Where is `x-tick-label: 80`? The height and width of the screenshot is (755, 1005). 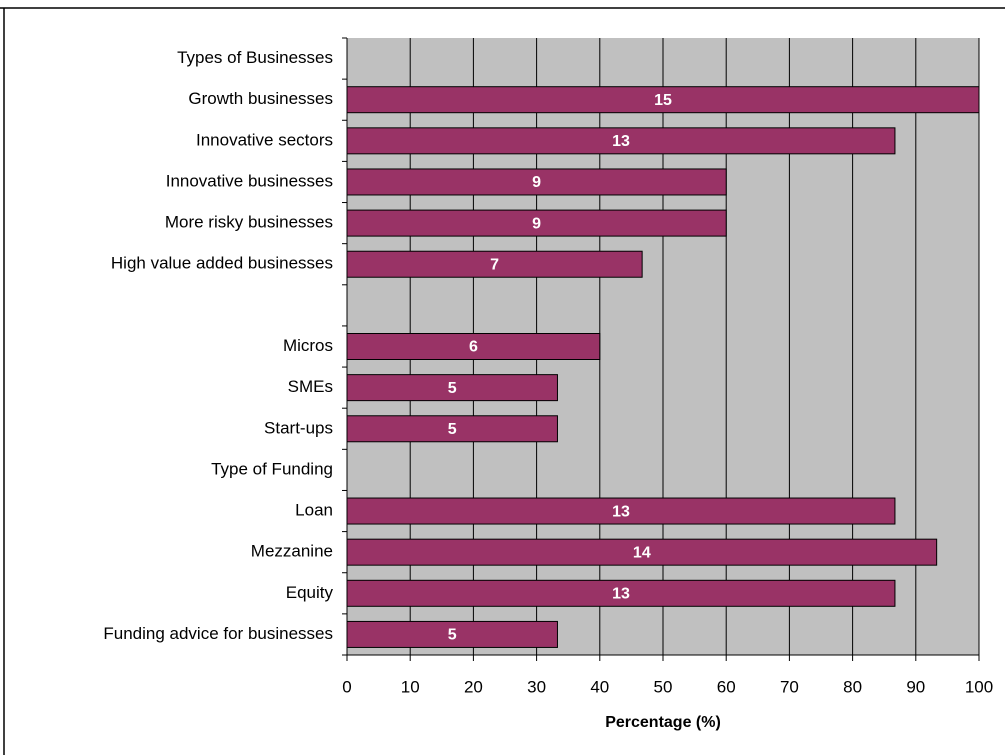
x-tick-label: 80 is located at coordinates (852, 686).